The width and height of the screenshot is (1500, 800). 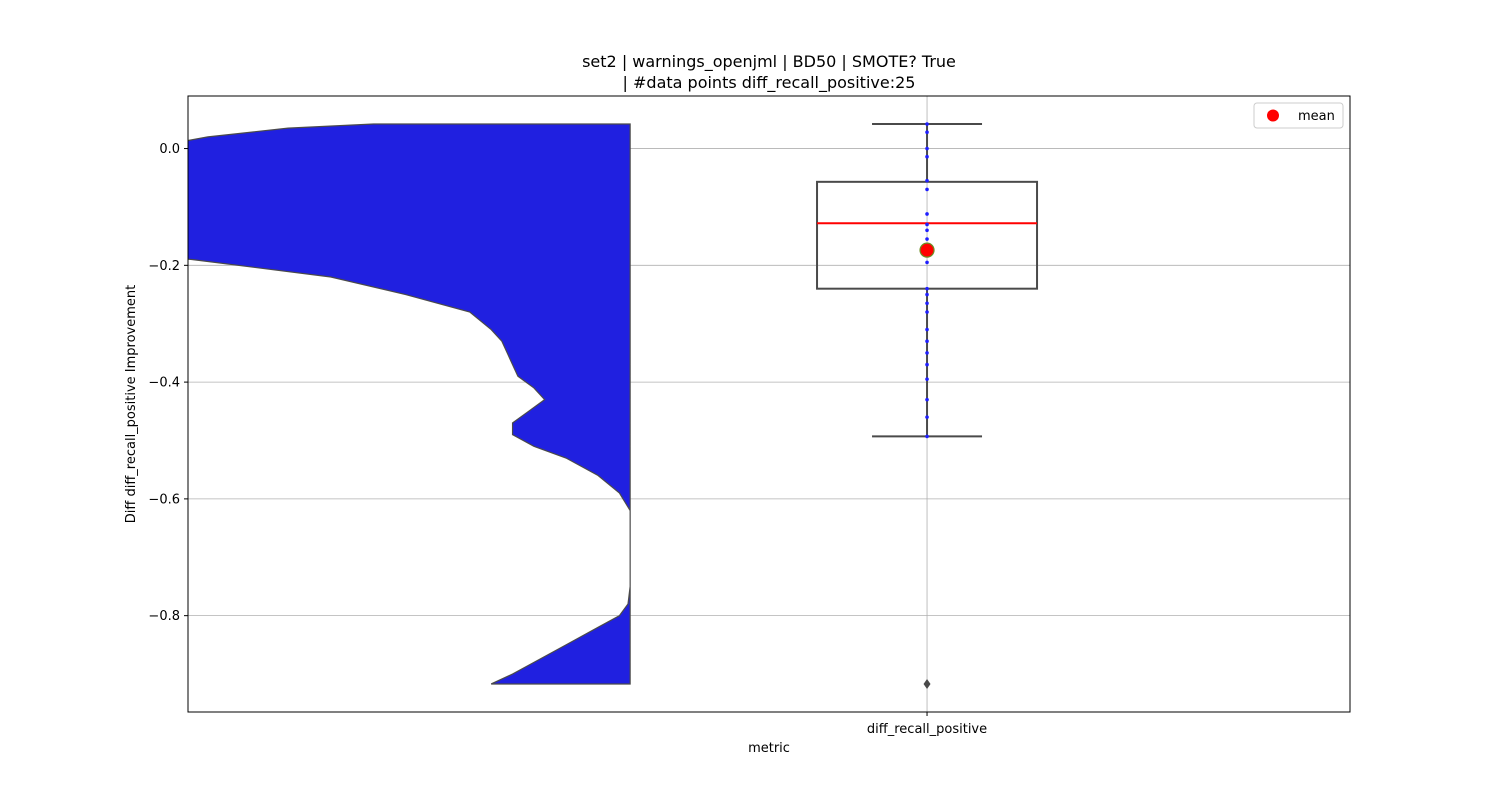 I want to click on legend-box, so click(x=1298, y=115).